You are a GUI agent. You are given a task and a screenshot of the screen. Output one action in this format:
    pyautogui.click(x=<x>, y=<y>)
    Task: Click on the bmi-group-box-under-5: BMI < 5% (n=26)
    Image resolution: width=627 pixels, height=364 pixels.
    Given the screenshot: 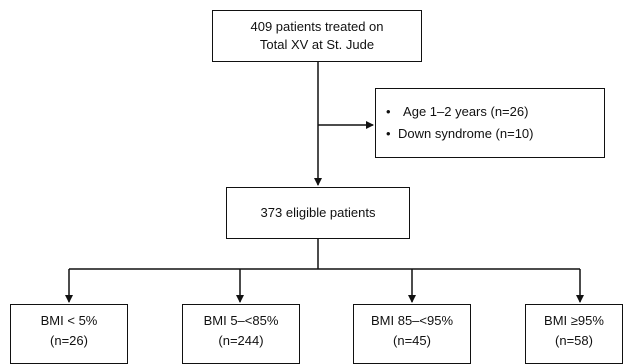 What is the action you would take?
    pyautogui.click(x=69, y=334)
    